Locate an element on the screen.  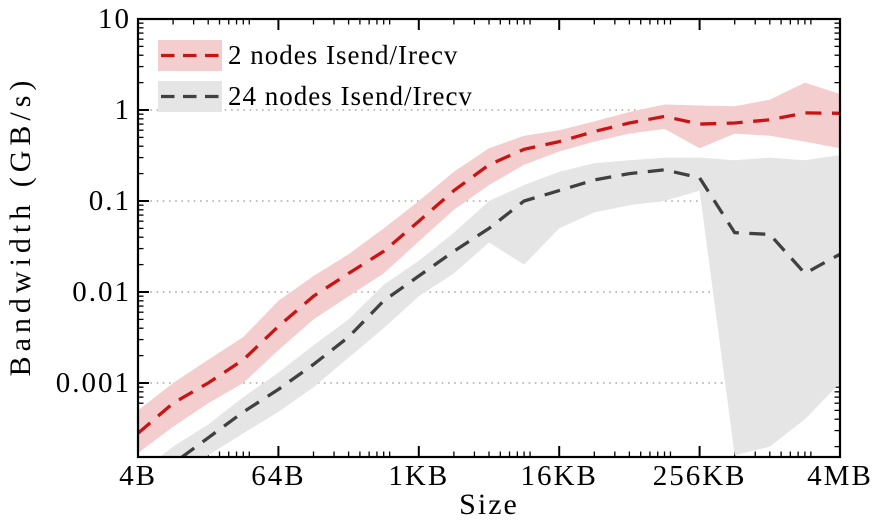
y-tick-label: 10 is located at coordinates (114, 19).